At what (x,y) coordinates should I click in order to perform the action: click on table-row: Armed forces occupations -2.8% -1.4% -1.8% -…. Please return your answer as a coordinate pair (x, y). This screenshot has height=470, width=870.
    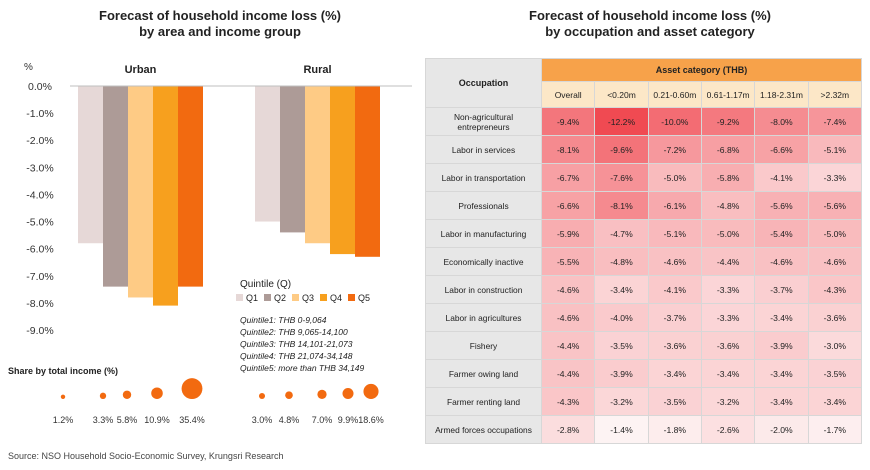
    Looking at the image, I should click on (644, 429).